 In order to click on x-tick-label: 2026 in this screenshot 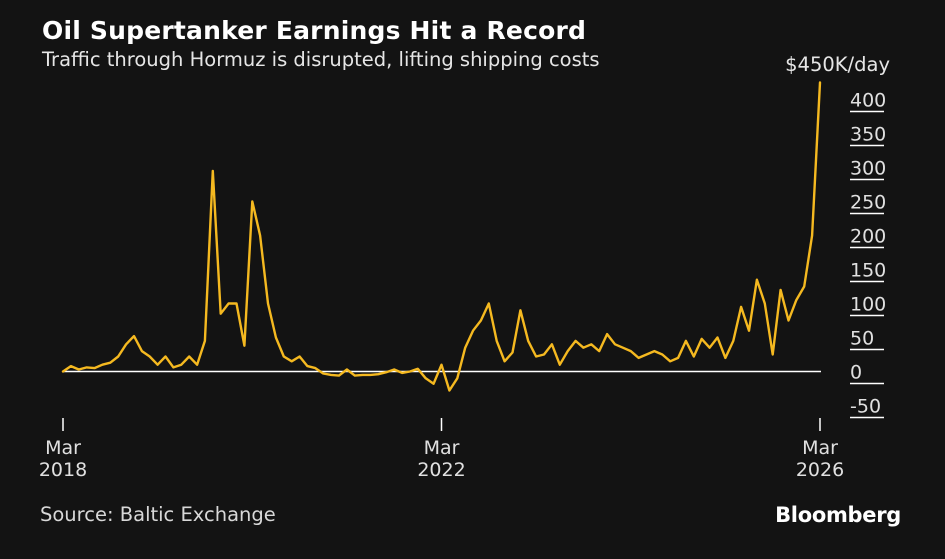, I will do `click(820, 470)`.